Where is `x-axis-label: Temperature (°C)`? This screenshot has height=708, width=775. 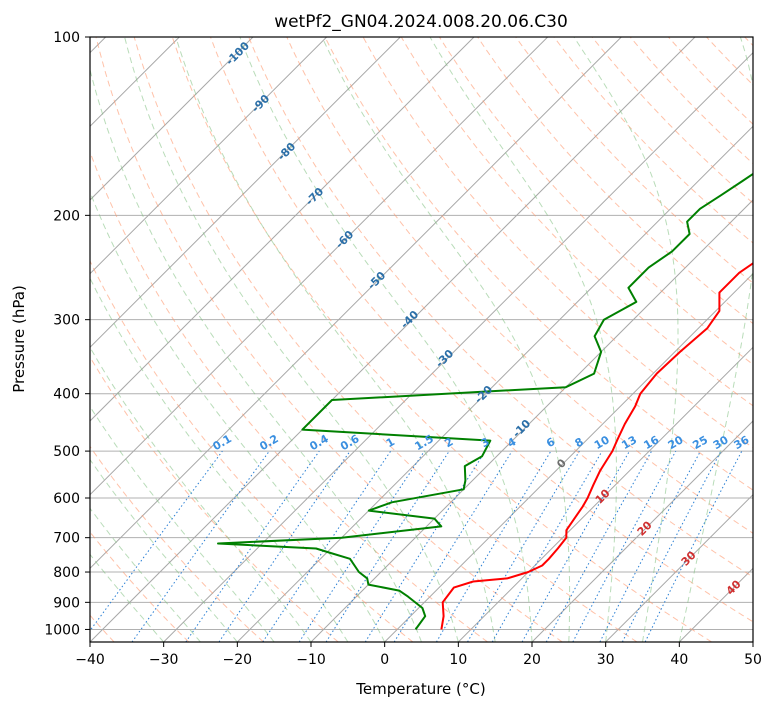
x-axis-label: Temperature (°C) is located at coordinates (420, 689).